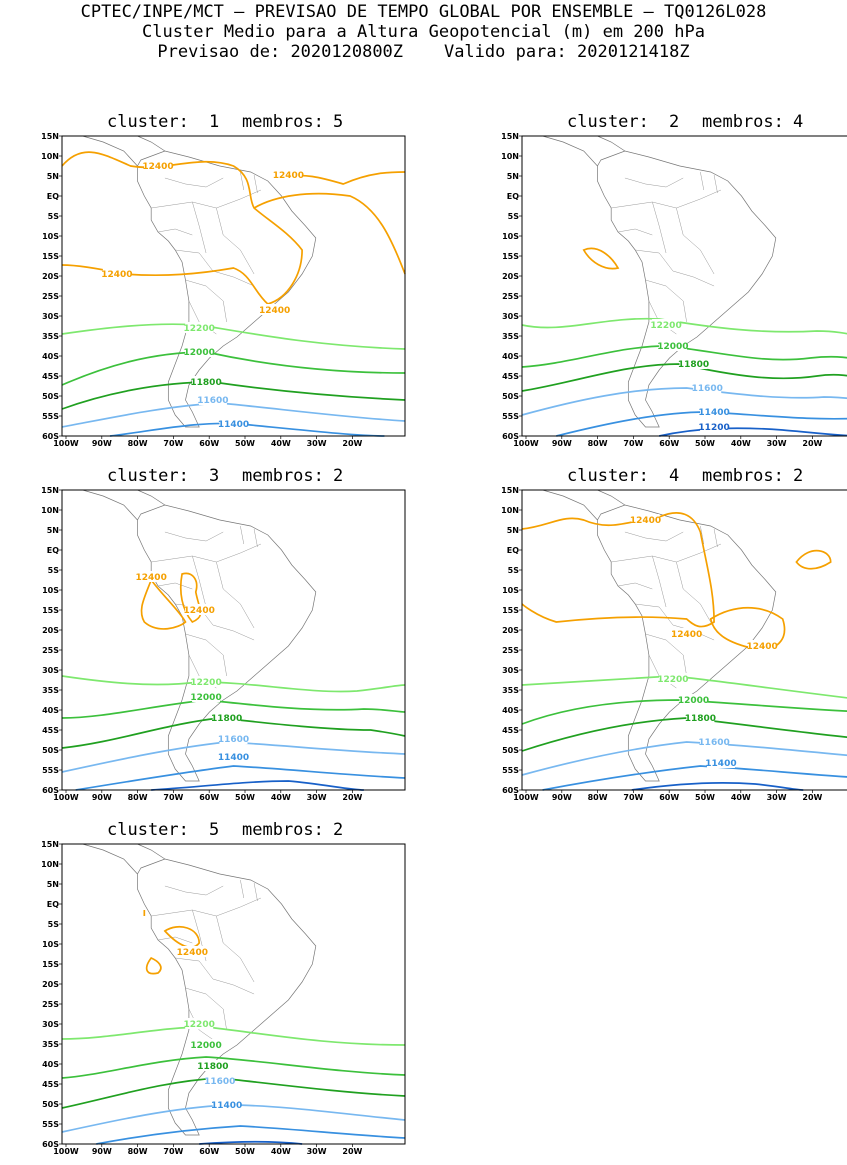 The image size is (847, 1165). I want to click on lat-label: 50S, so click(50, 396).